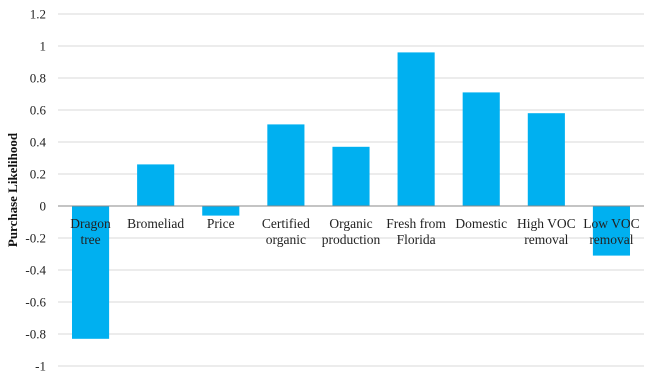  What do you see at coordinates (286, 239) in the screenshot?
I see `category-label-line: organic` at bounding box center [286, 239].